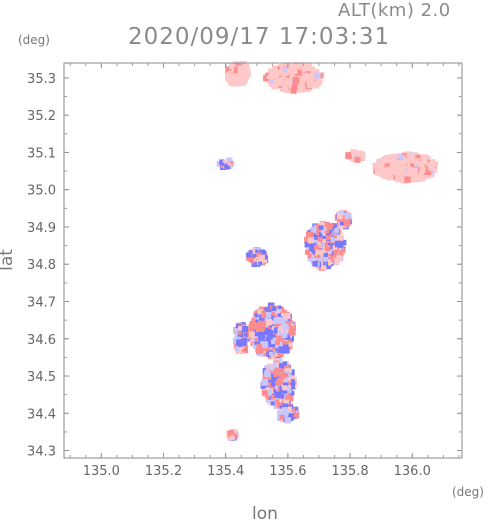 The height and width of the screenshot is (524, 491). Describe the element at coordinates (163, 471) in the screenshot. I see `x-tick-label: 135.2` at that location.